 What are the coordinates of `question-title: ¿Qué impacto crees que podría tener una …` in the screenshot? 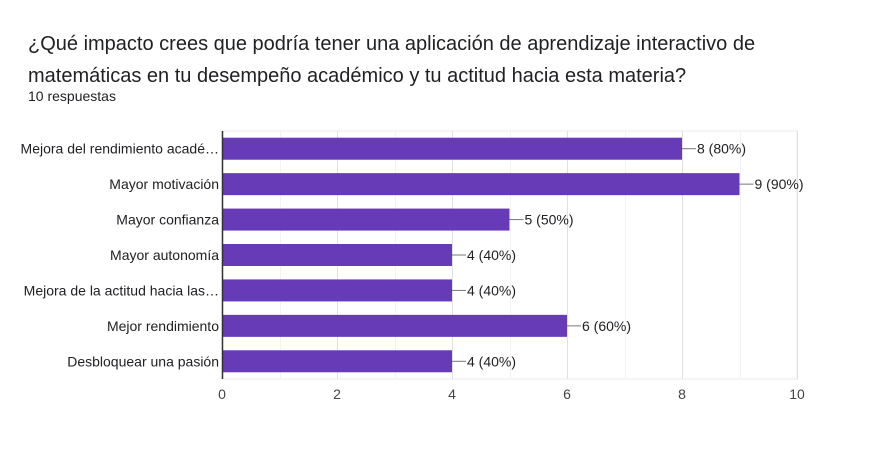 It's located at (392, 60).